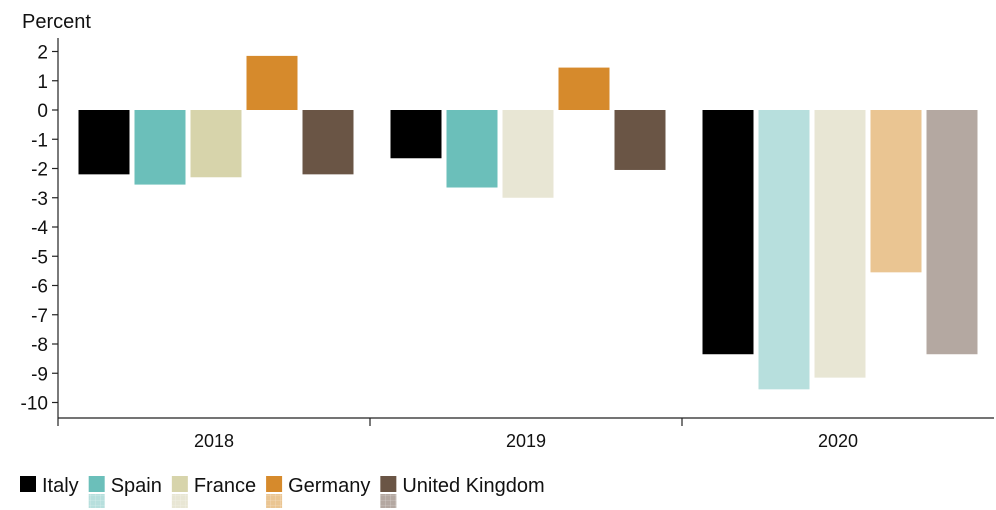 This screenshot has height=510, width=996. What do you see at coordinates (160, 147) in the screenshot?
I see `bar-spain-2018` at bounding box center [160, 147].